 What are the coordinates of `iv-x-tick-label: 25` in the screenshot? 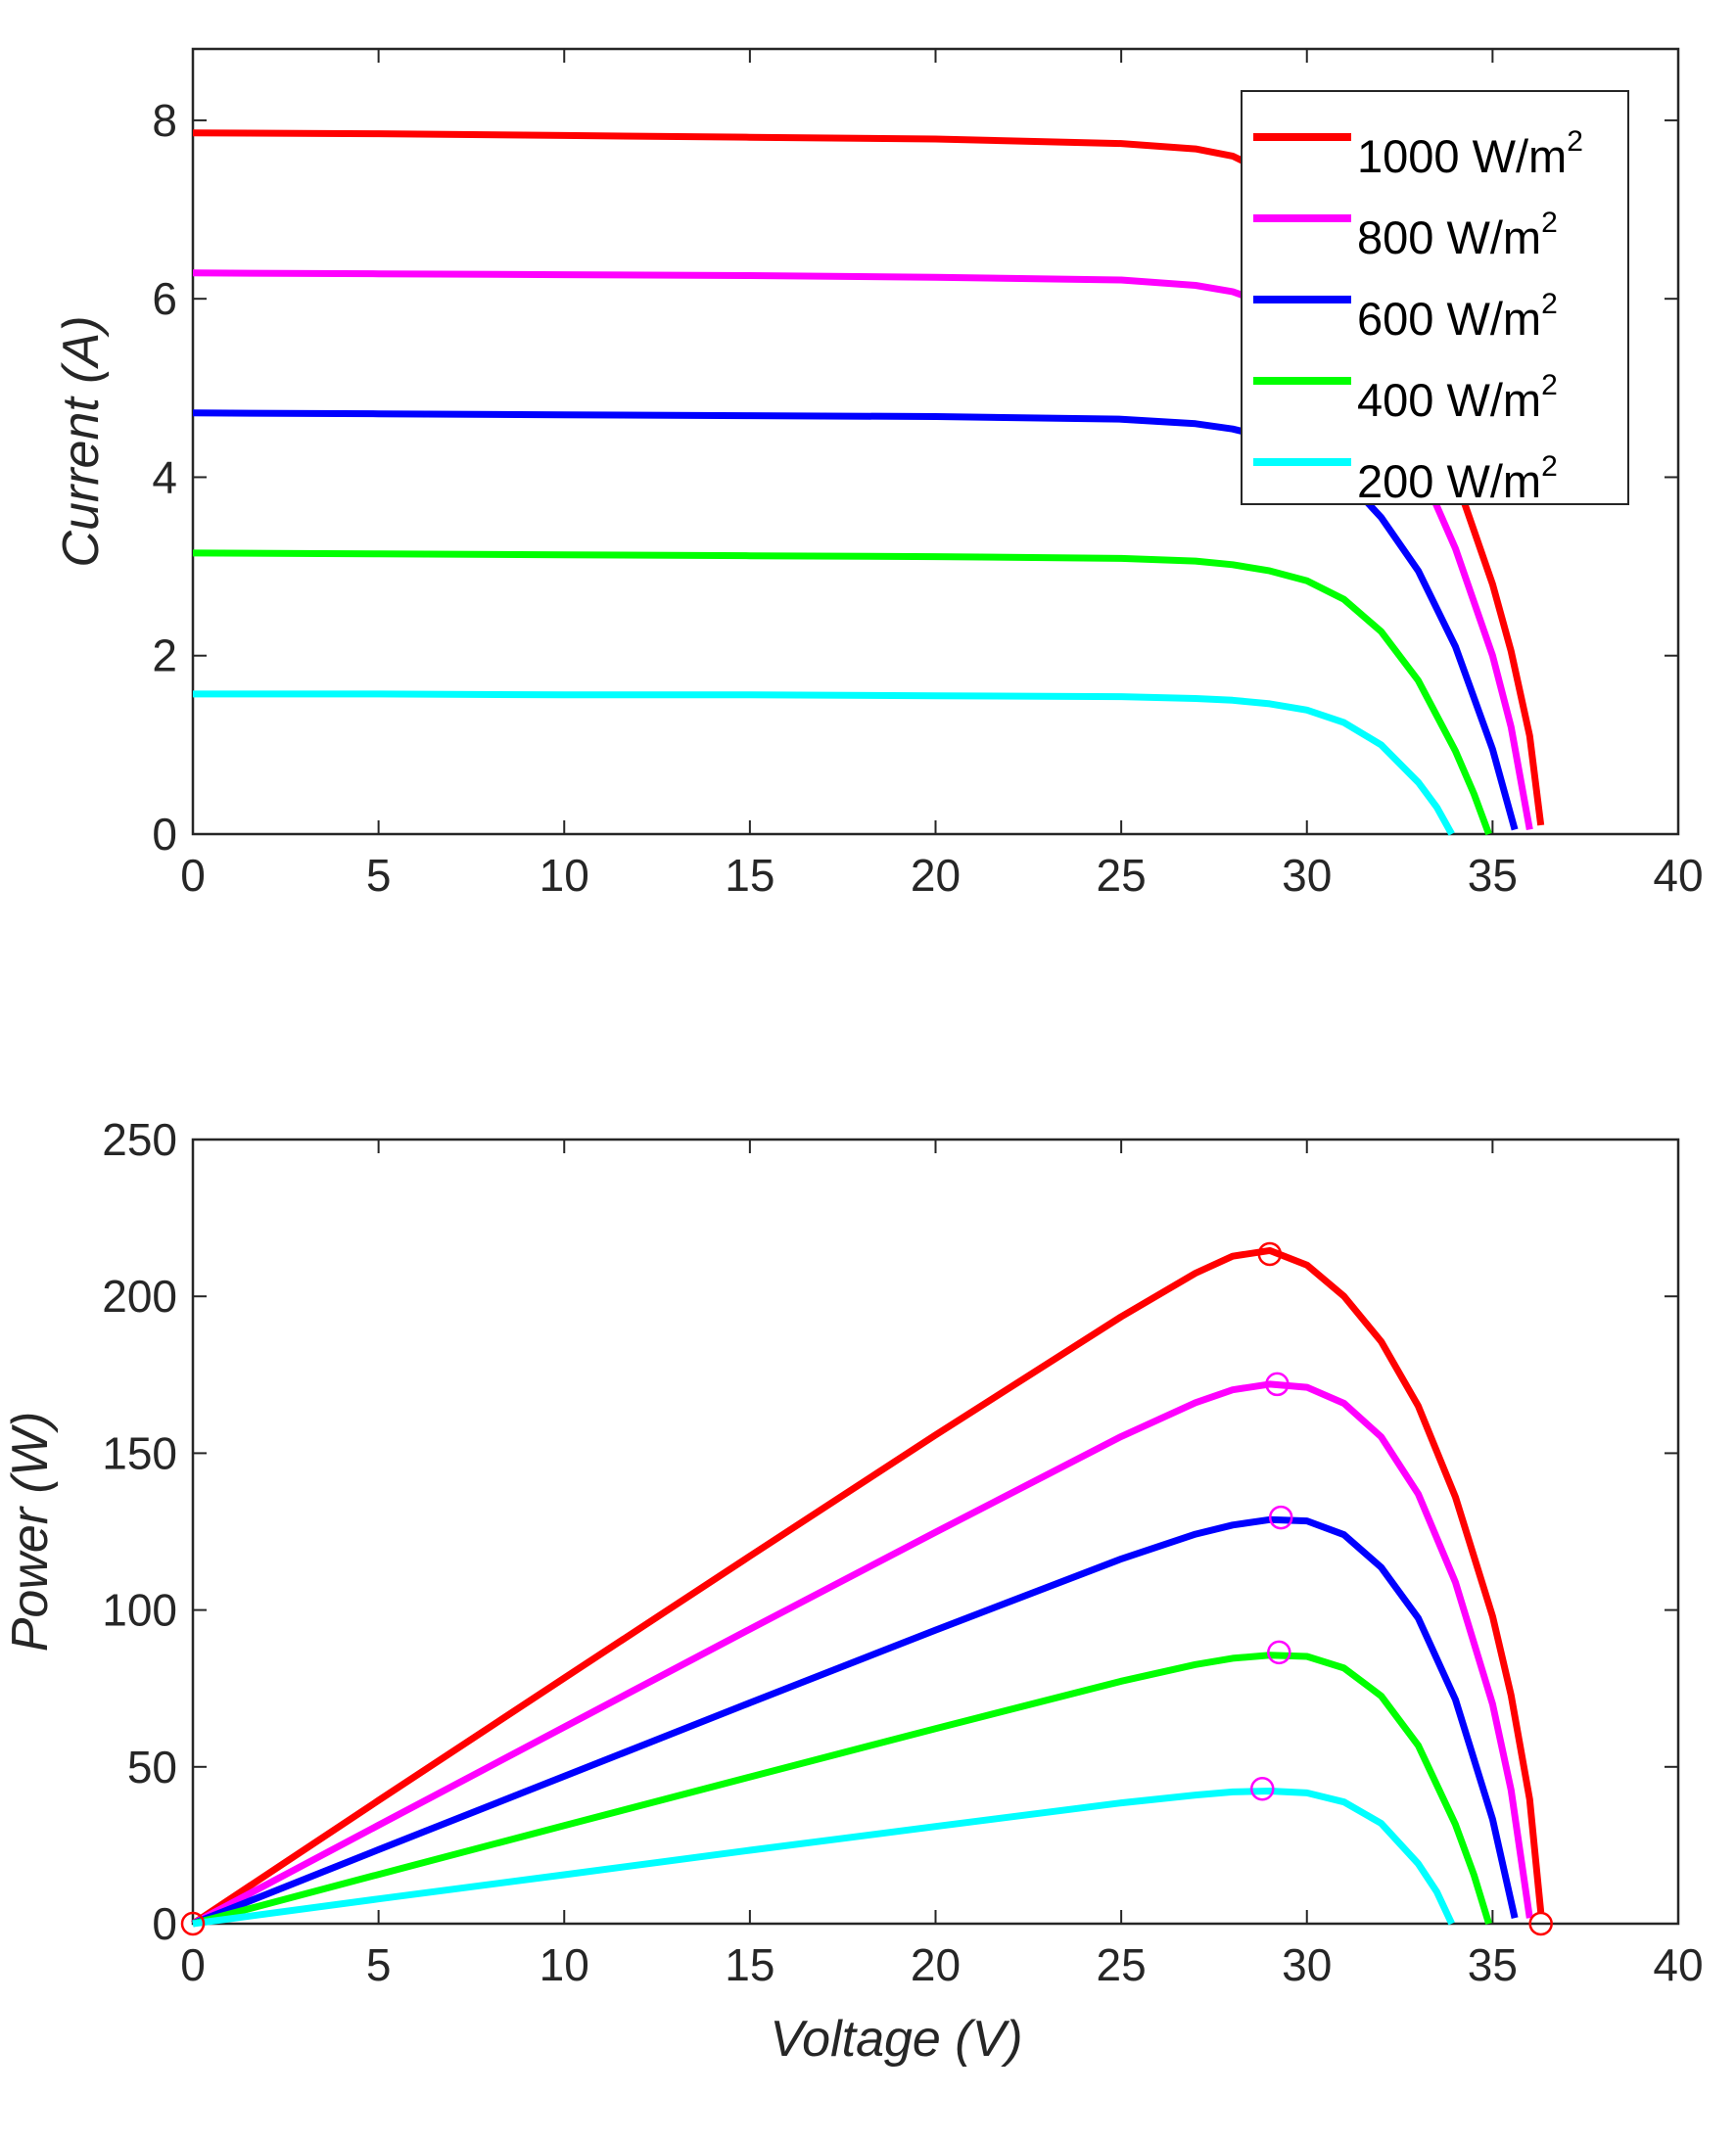 It's located at (1122, 875).